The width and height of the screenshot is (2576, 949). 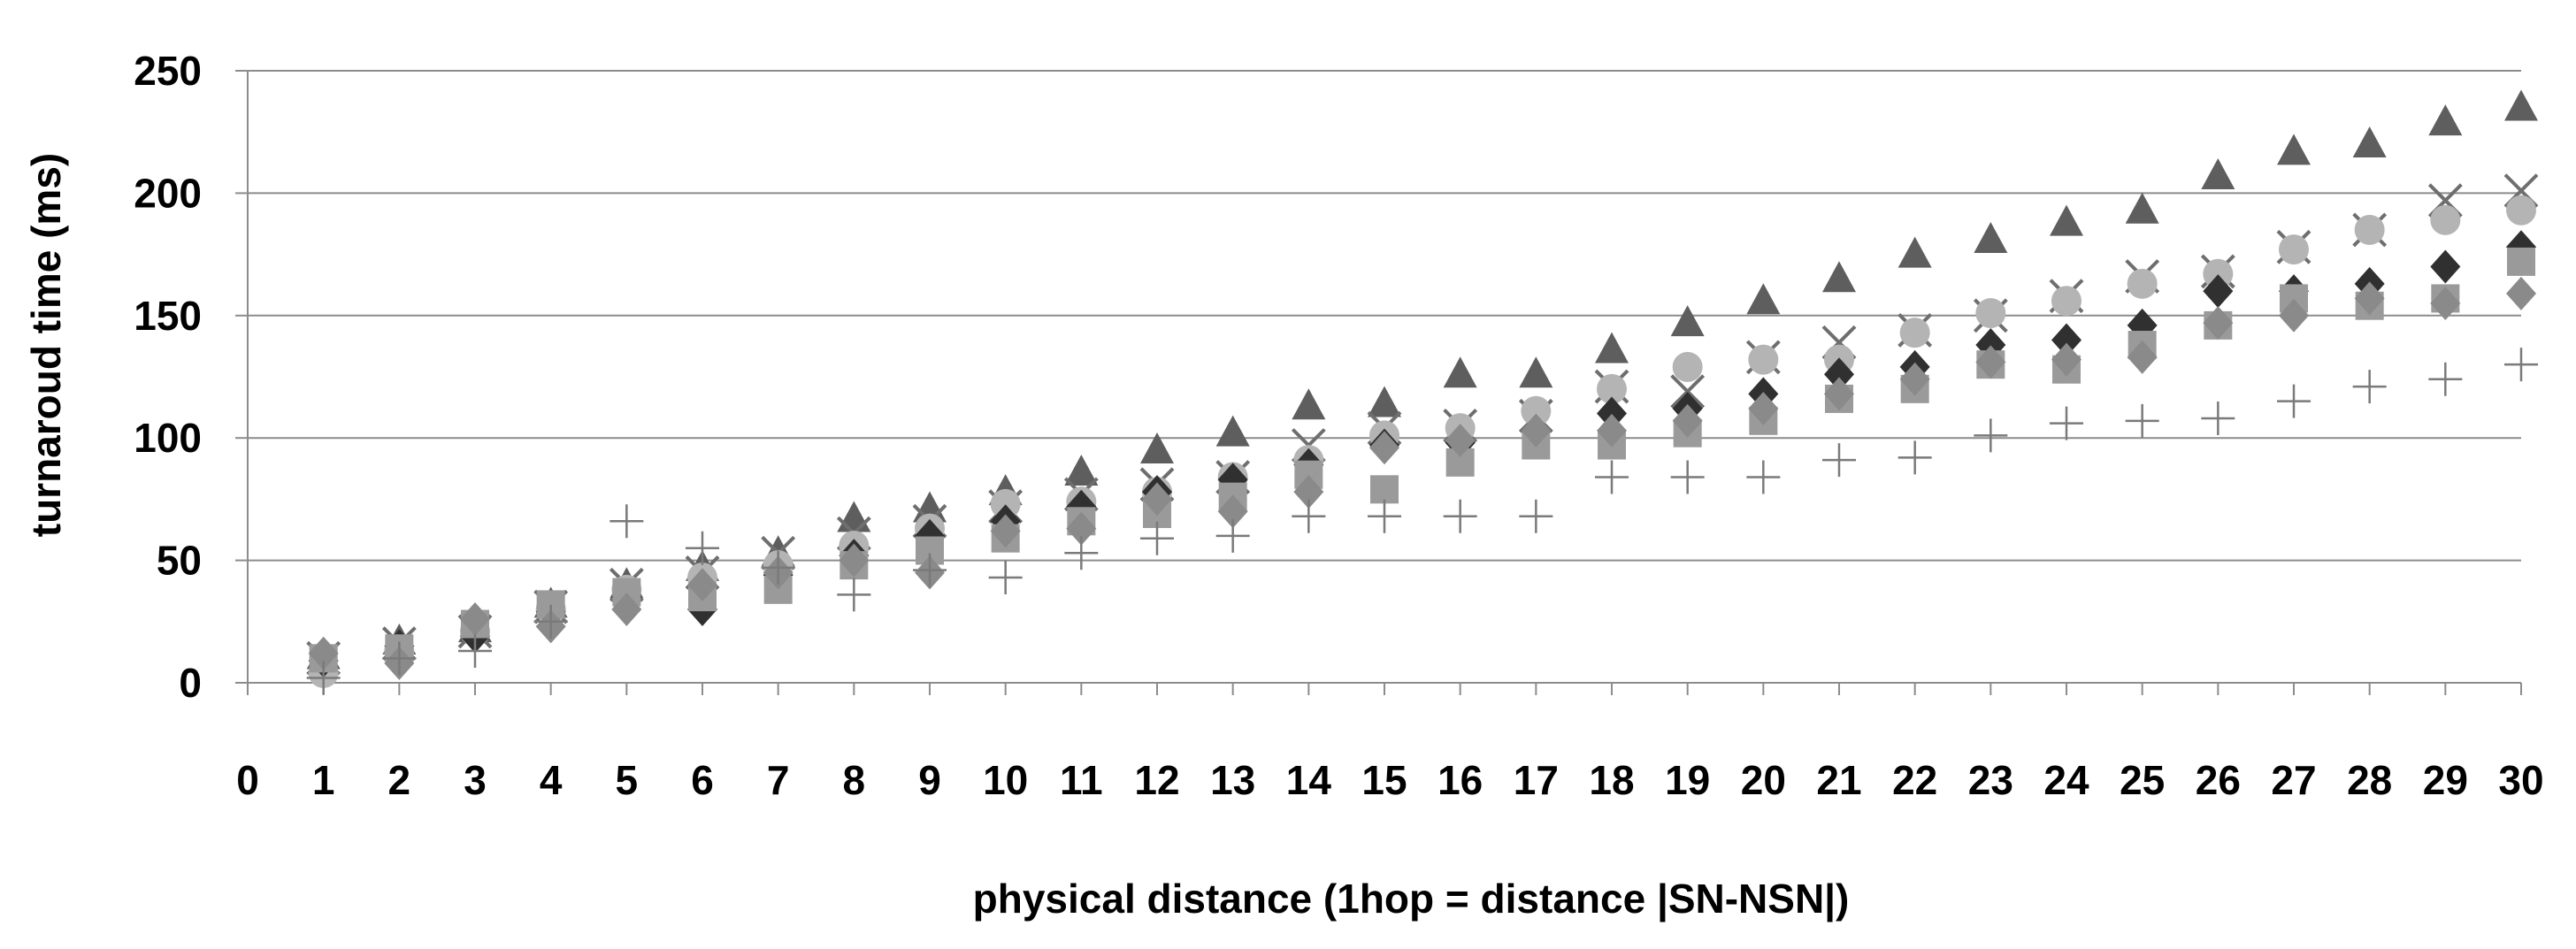 I want to click on y-axis-title: turnaroud time (ms), so click(x=46, y=345).